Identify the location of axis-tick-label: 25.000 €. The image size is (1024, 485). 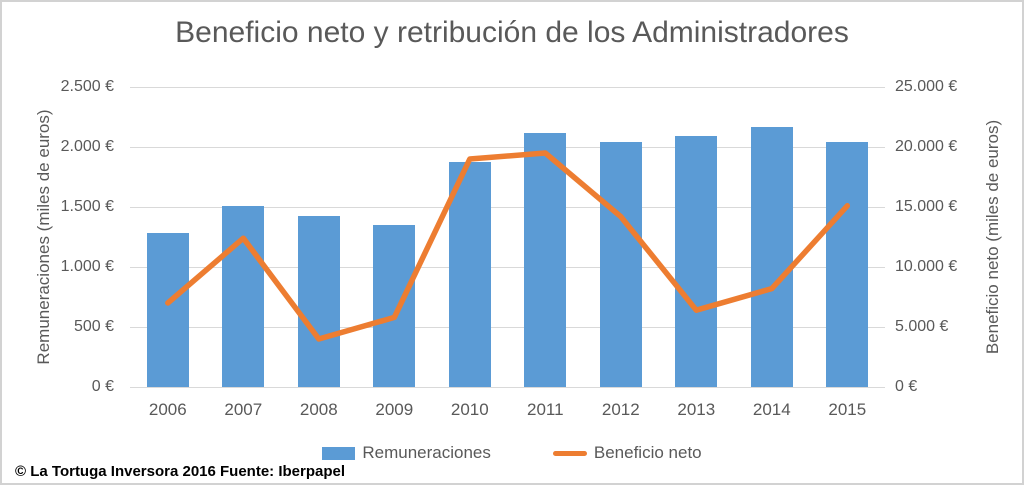
(926, 86).